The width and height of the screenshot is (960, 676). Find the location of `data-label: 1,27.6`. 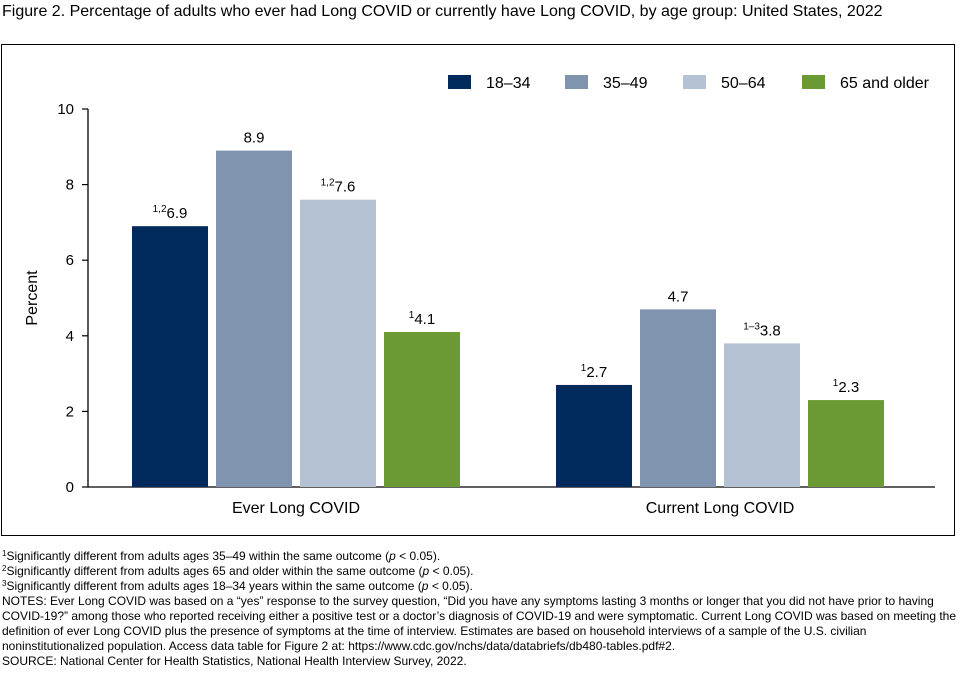

data-label: 1,27.6 is located at coordinates (338, 187).